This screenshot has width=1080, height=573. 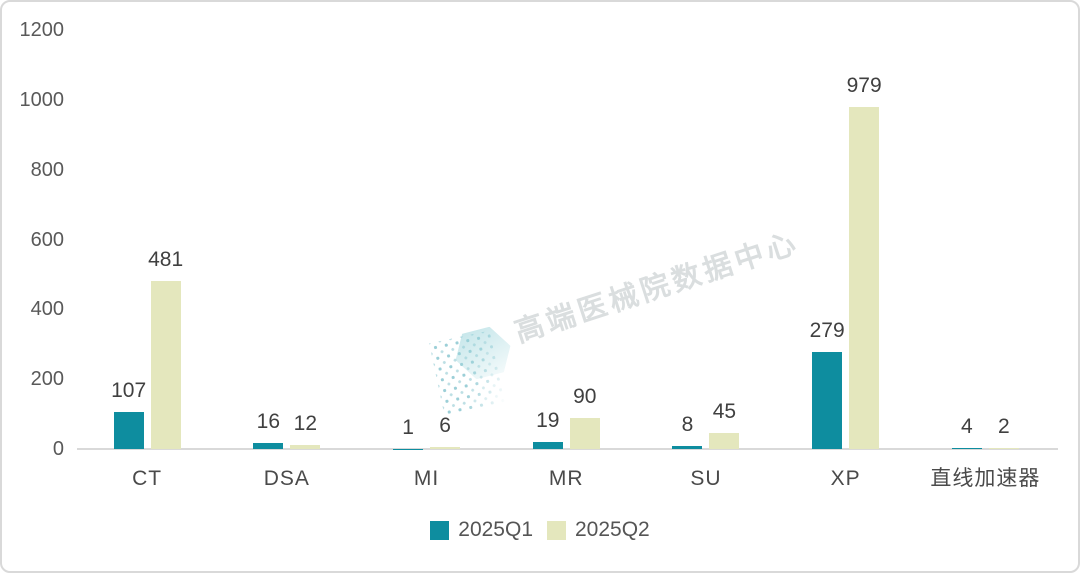 I want to click on x-axis-category-label: DSA, so click(x=286, y=478).